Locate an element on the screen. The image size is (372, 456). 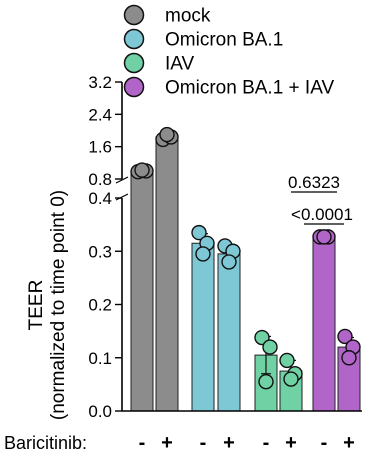
legend-label-3: Omicron BA.1 + IAV is located at coordinates (249, 88).